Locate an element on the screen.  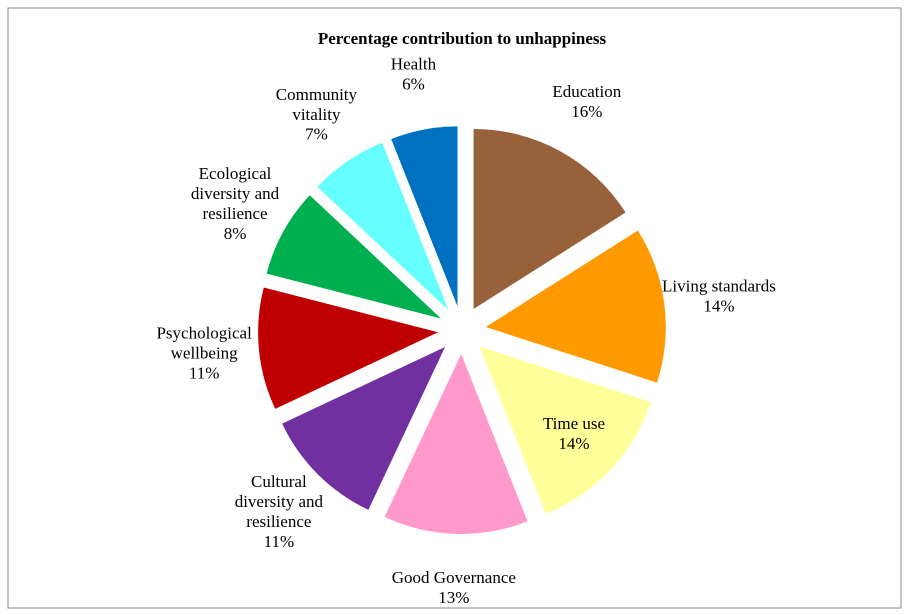
slice-value-label: 8% is located at coordinates (235, 233).